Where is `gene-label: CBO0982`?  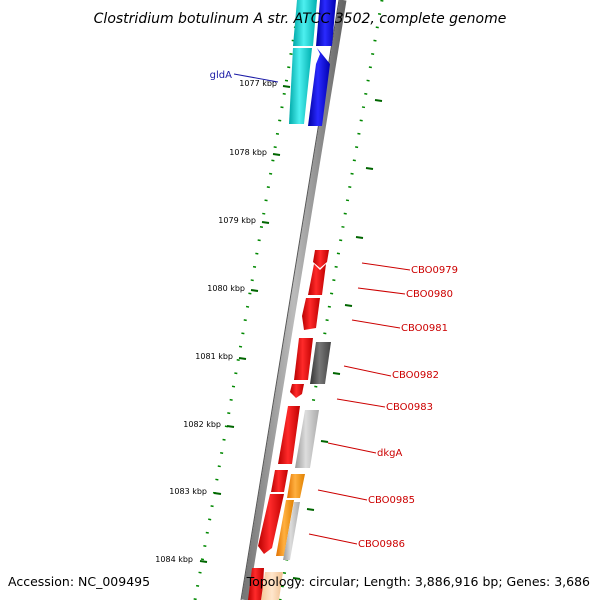
gene-label: CBO0982 is located at coordinates (415, 375).